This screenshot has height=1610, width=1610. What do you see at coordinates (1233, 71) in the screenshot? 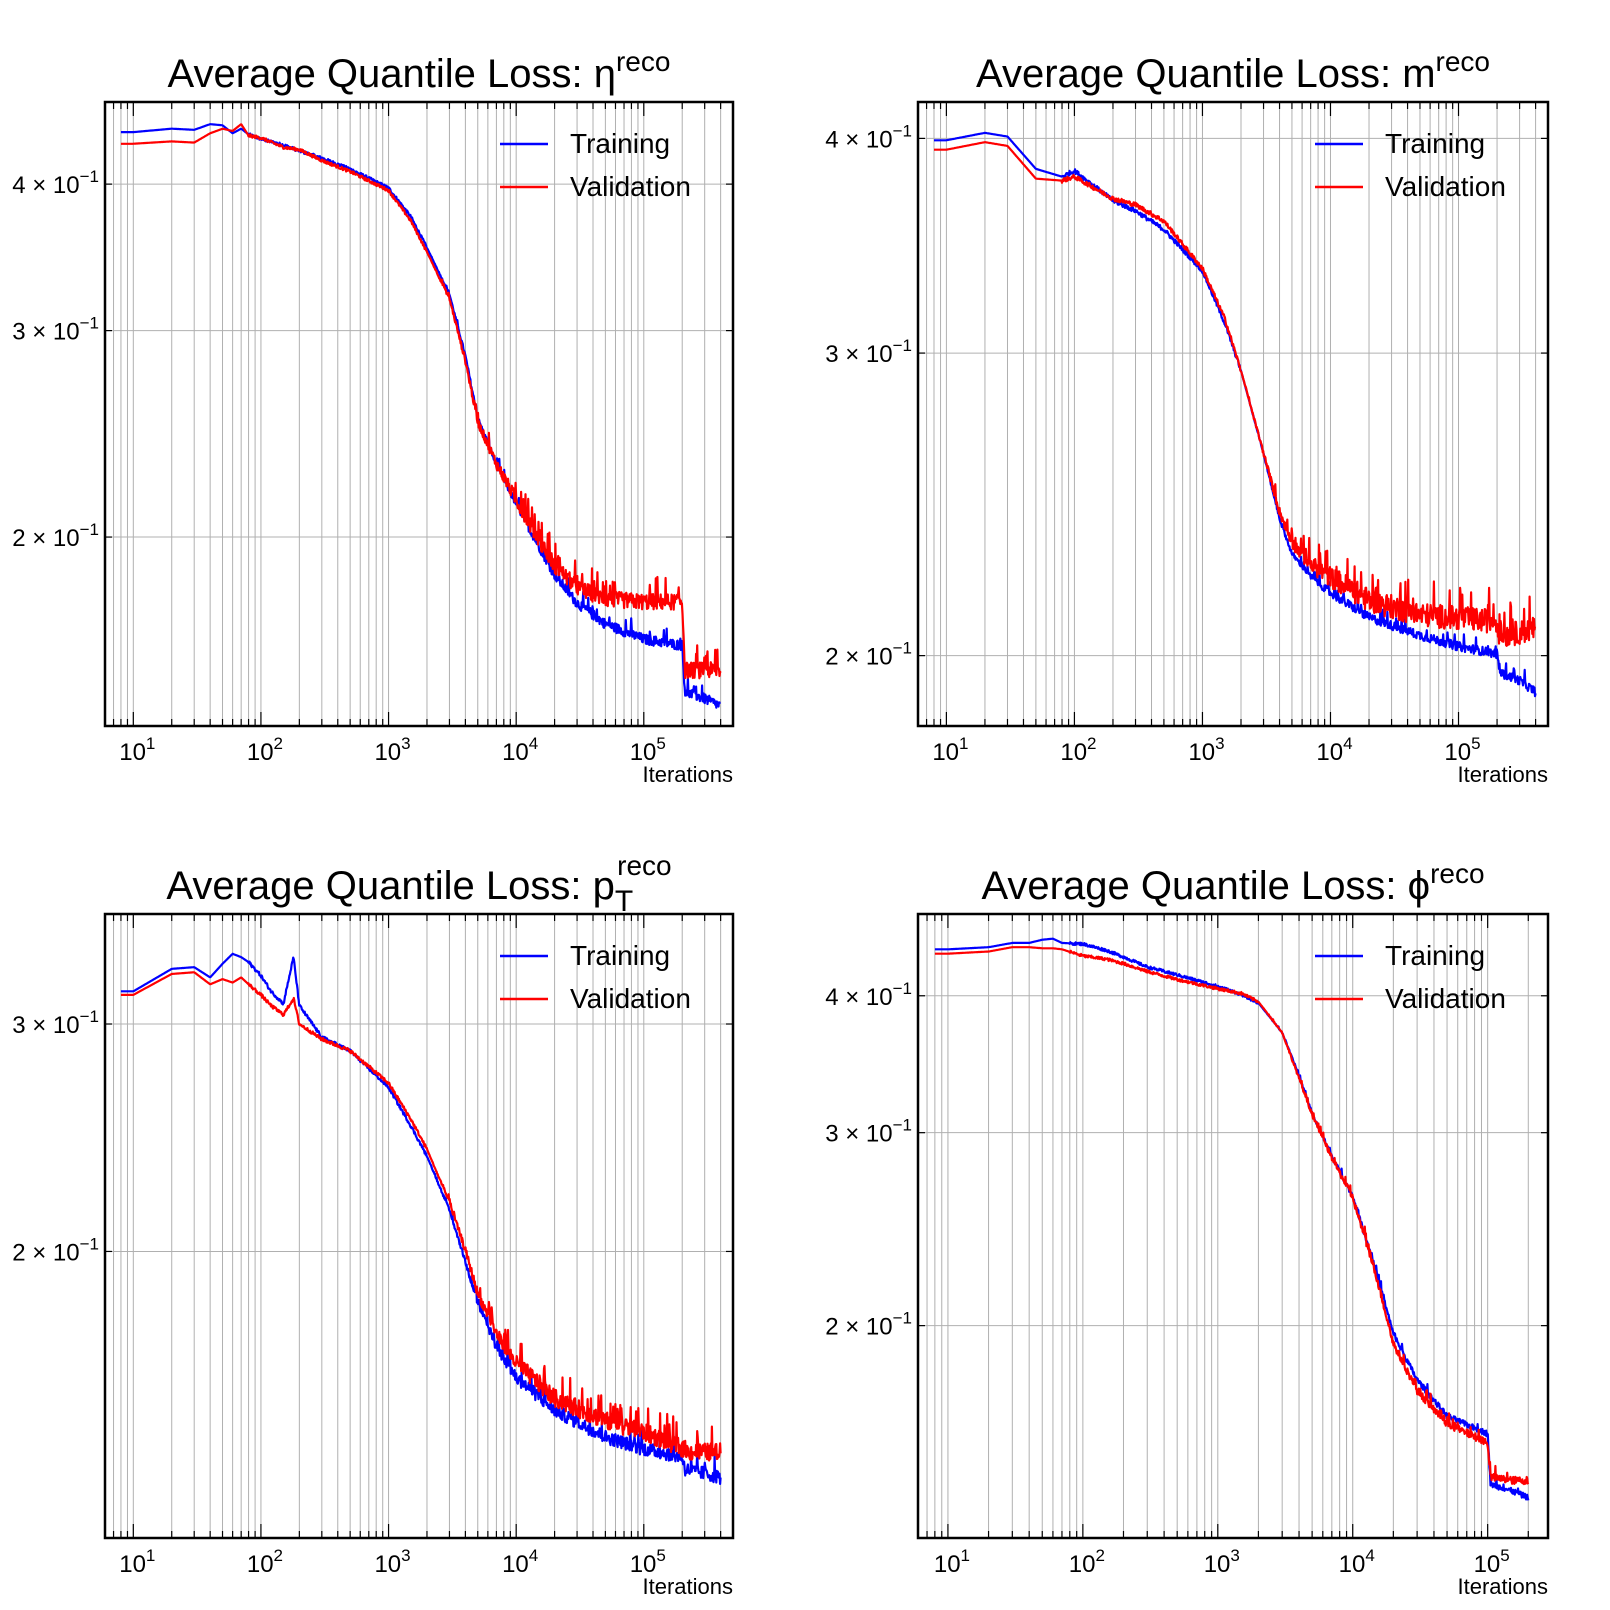
I see `chart-title: Average Quantile Loss: mreco` at bounding box center [1233, 71].